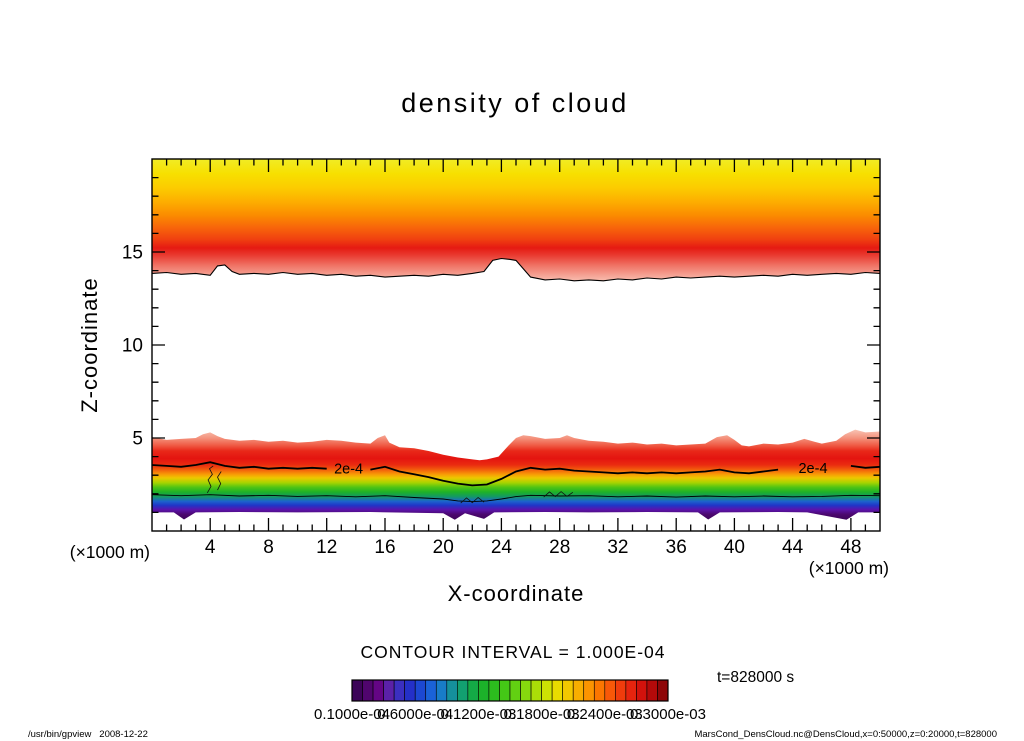  What do you see at coordinates (516, 269) in the screenshot?
I see `upper-band-contour-line` at bounding box center [516, 269].